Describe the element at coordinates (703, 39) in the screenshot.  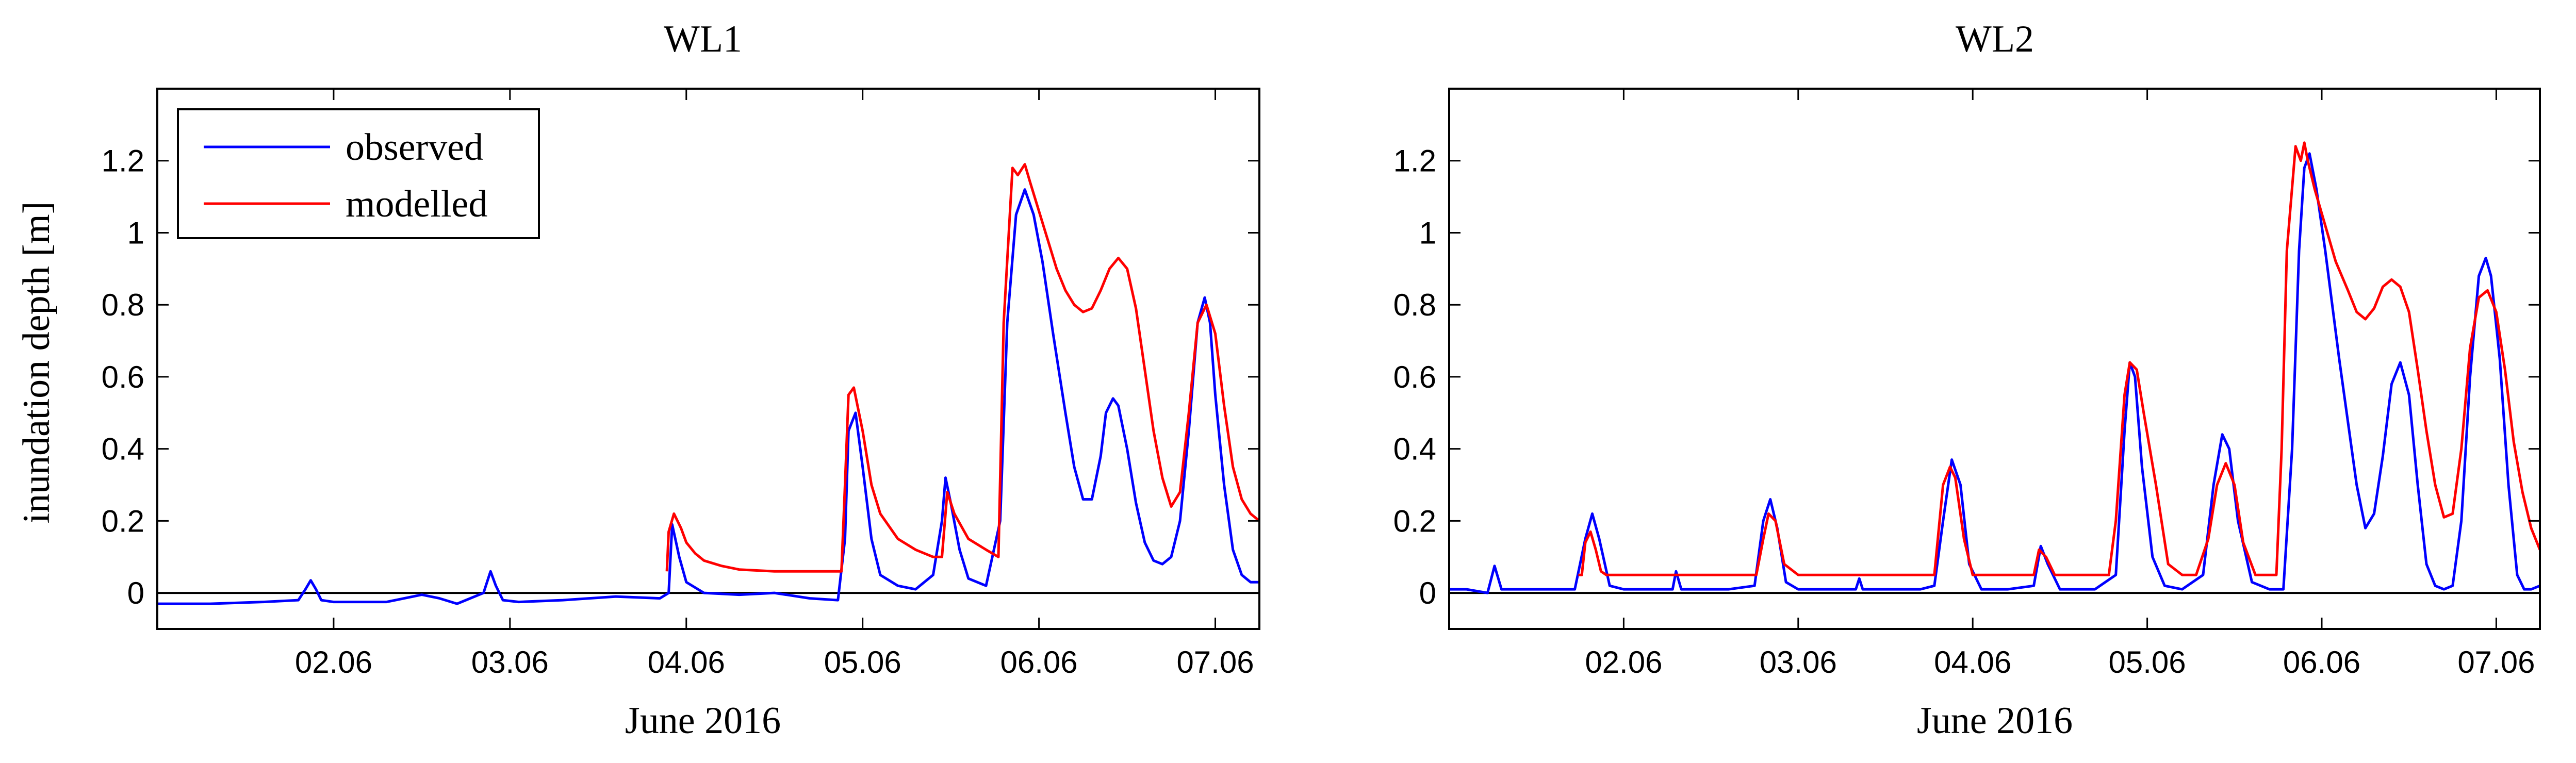
I see `chart-title: WL1` at that location.